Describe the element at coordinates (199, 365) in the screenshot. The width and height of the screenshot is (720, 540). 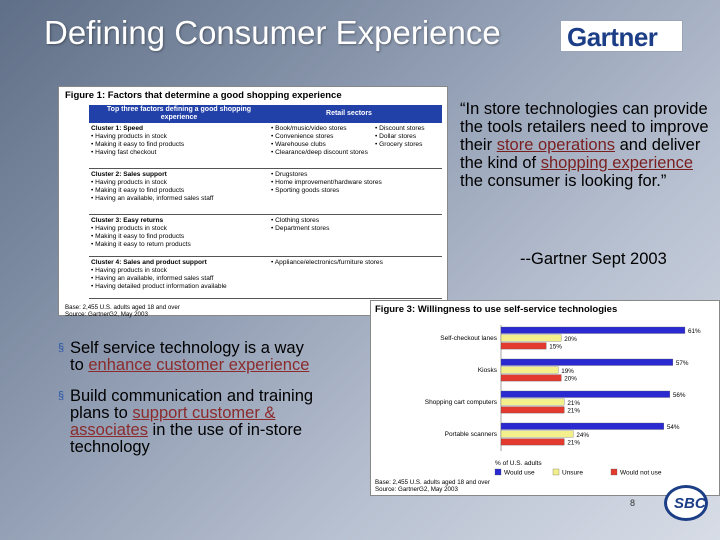
I see `bullet-highlight: enhance customer experience` at that location.